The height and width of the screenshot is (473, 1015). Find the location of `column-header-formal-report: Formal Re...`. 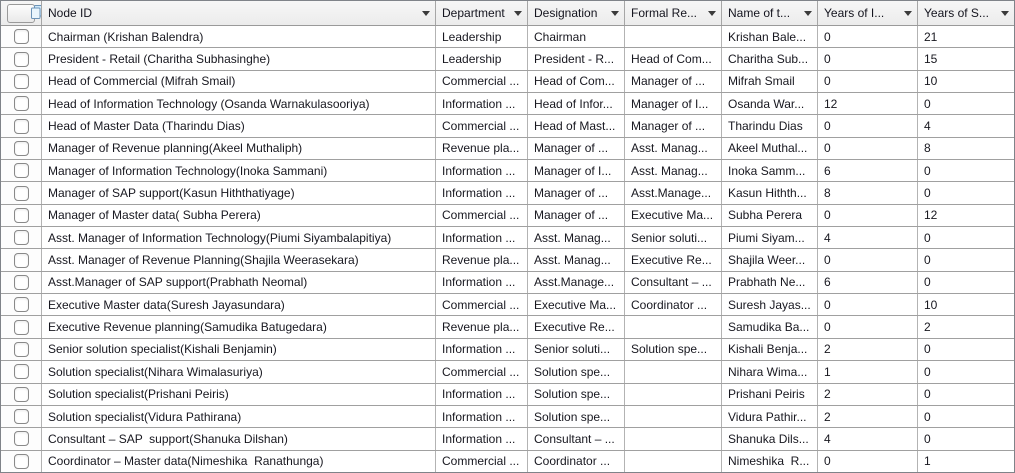

column-header-formal-report: Formal Re... is located at coordinates (673, 13).